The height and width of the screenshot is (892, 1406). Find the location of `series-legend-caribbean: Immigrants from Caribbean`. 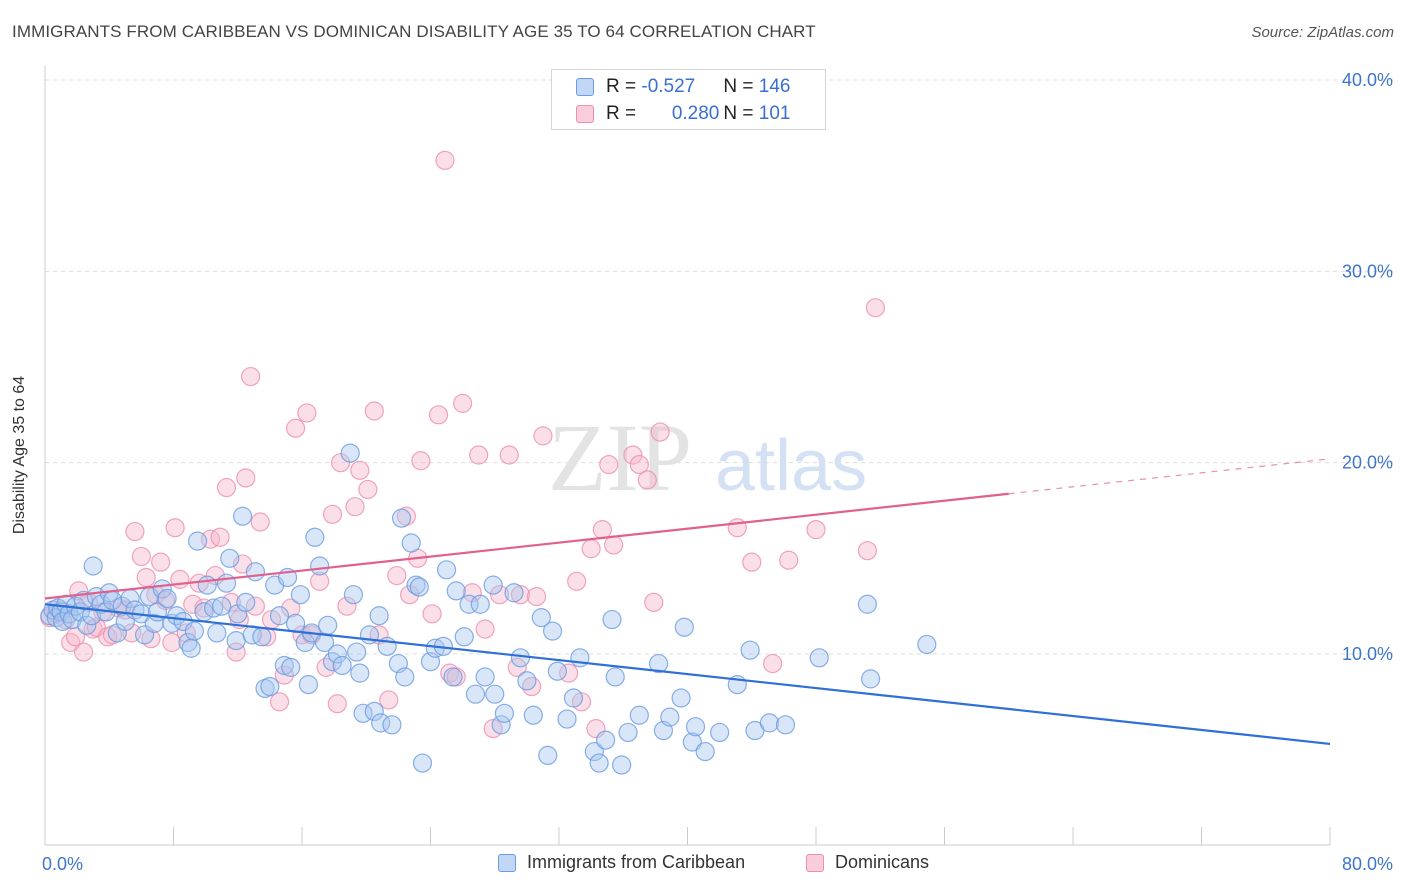

series-legend-caribbean: Immigrants from Caribbean is located at coordinates (621, 862).